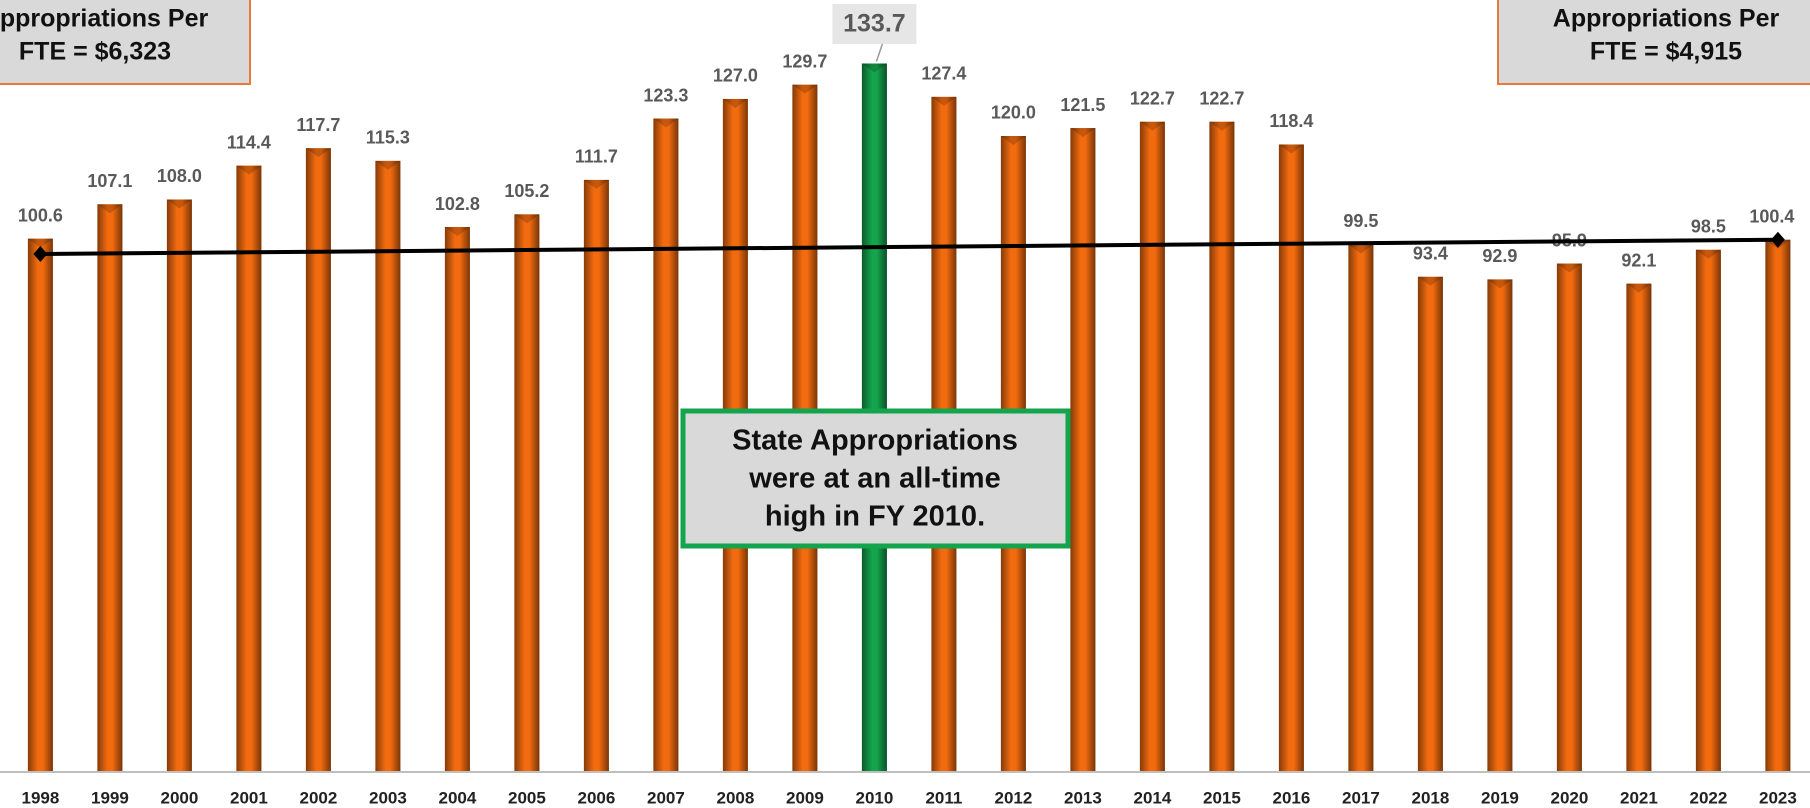 This screenshot has height=808, width=1810. I want to click on trend-line, so click(909, 247).